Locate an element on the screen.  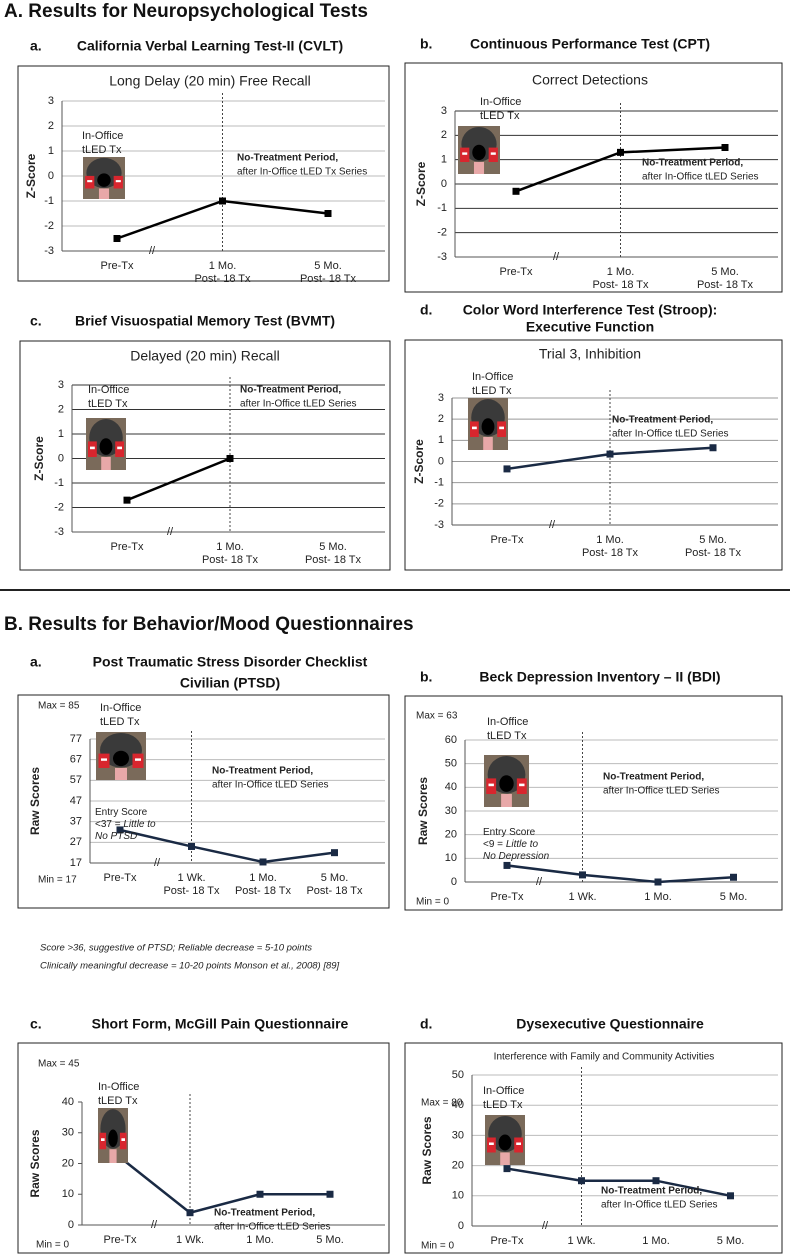
min-label: Min = 0 is located at coordinates (438, 1246).